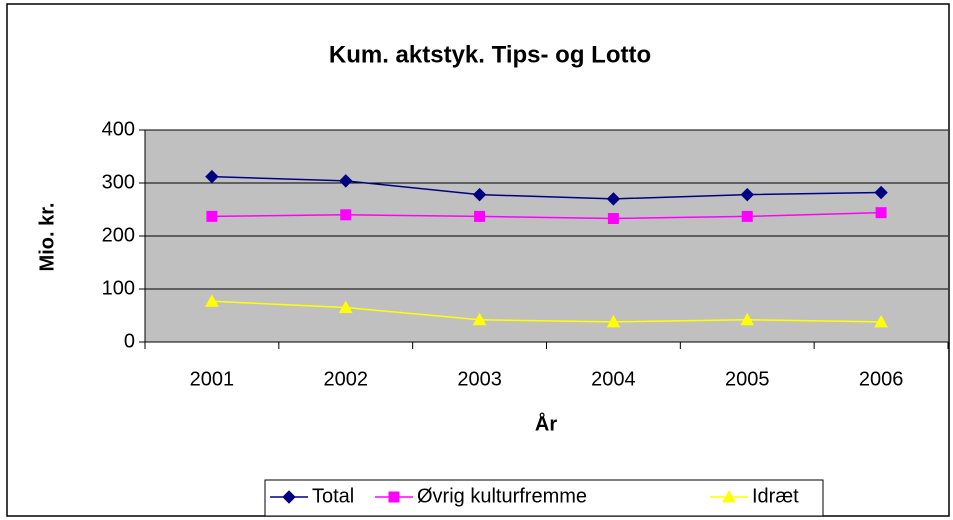 The height and width of the screenshot is (520, 953). Describe the element at coordinates (47, 237) in the screenshot. I see `y-axis-label: Mio. kr.` at that location.